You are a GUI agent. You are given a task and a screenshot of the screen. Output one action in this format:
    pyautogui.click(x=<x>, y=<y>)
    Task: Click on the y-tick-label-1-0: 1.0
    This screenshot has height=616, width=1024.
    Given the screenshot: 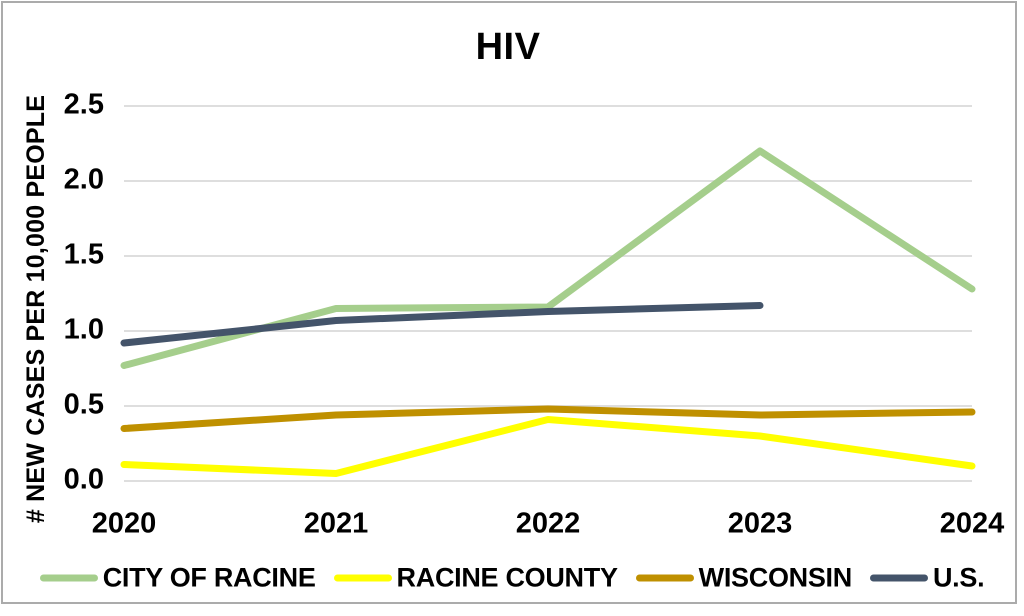 What is the action you would take?
    pyautogui.click(x=83, y=329)
    